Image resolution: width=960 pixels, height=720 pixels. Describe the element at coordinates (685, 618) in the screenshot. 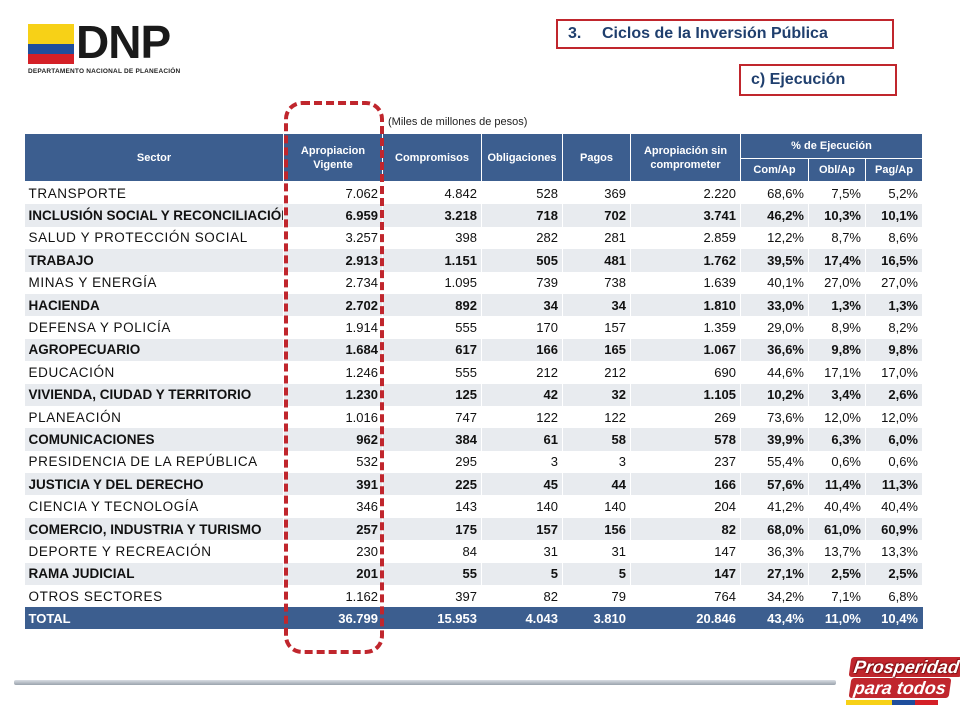

I see `total-sin-comprometer: 20.846` at that location.